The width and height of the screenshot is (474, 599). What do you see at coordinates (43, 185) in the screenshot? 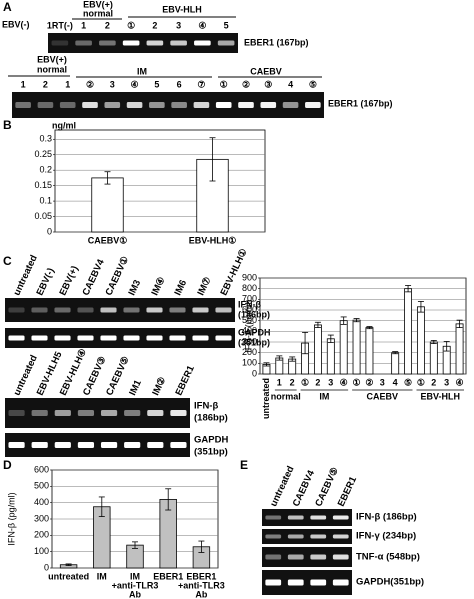
I see `y-tick-label: 0.15` at bounding box center [43, 185].